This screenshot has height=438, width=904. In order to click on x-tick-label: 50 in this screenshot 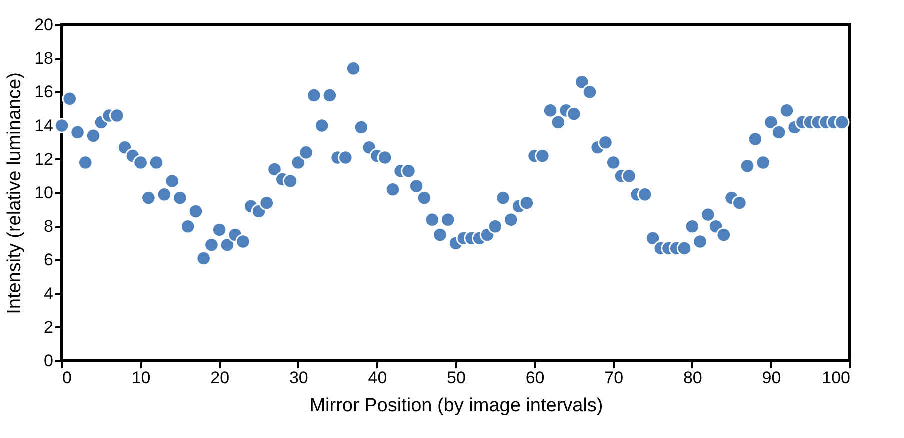, I will do `click(456, 378)`.